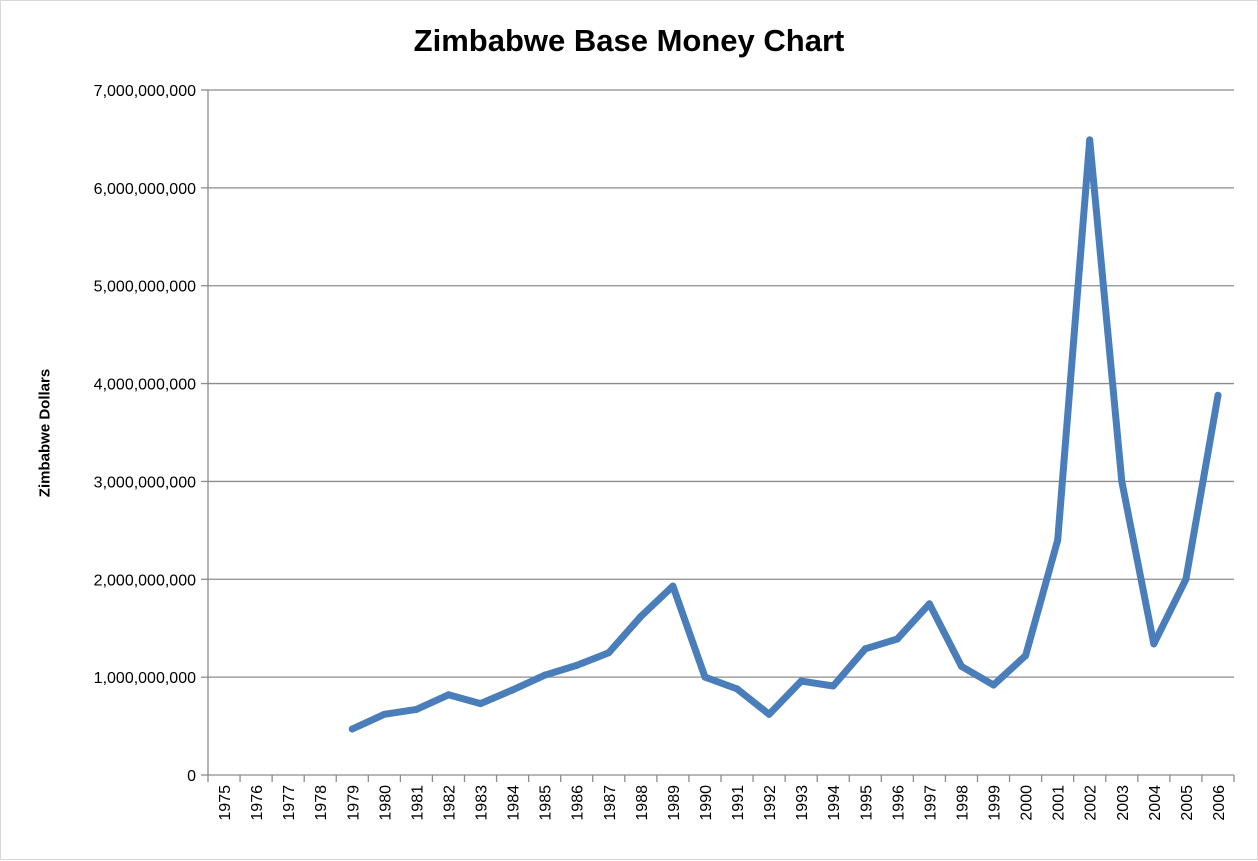  What do you see at coordinates (321, 803) in the screenshot?
I see `x-tick-label: 1978` at bounding box center [321, 803].